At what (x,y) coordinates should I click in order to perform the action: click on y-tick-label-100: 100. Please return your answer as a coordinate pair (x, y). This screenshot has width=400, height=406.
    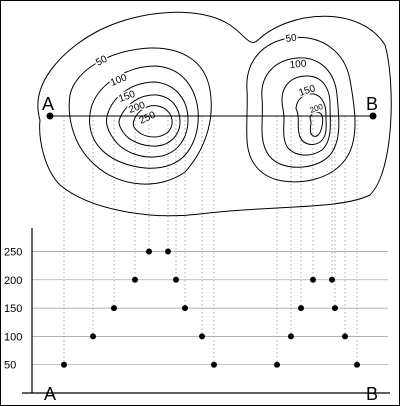
    Looking at the image, I should click on (13, 337).